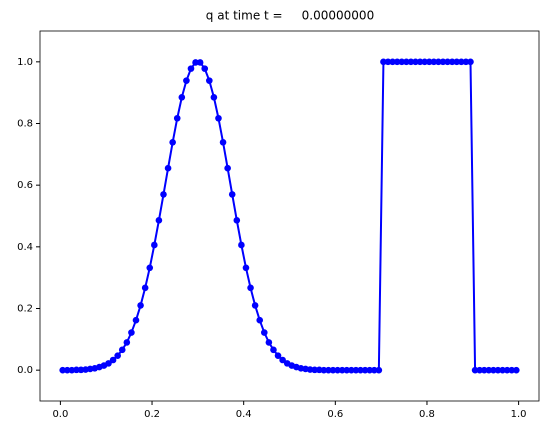  I want to click on y-tick-label: 0.6, so click(25, 185).